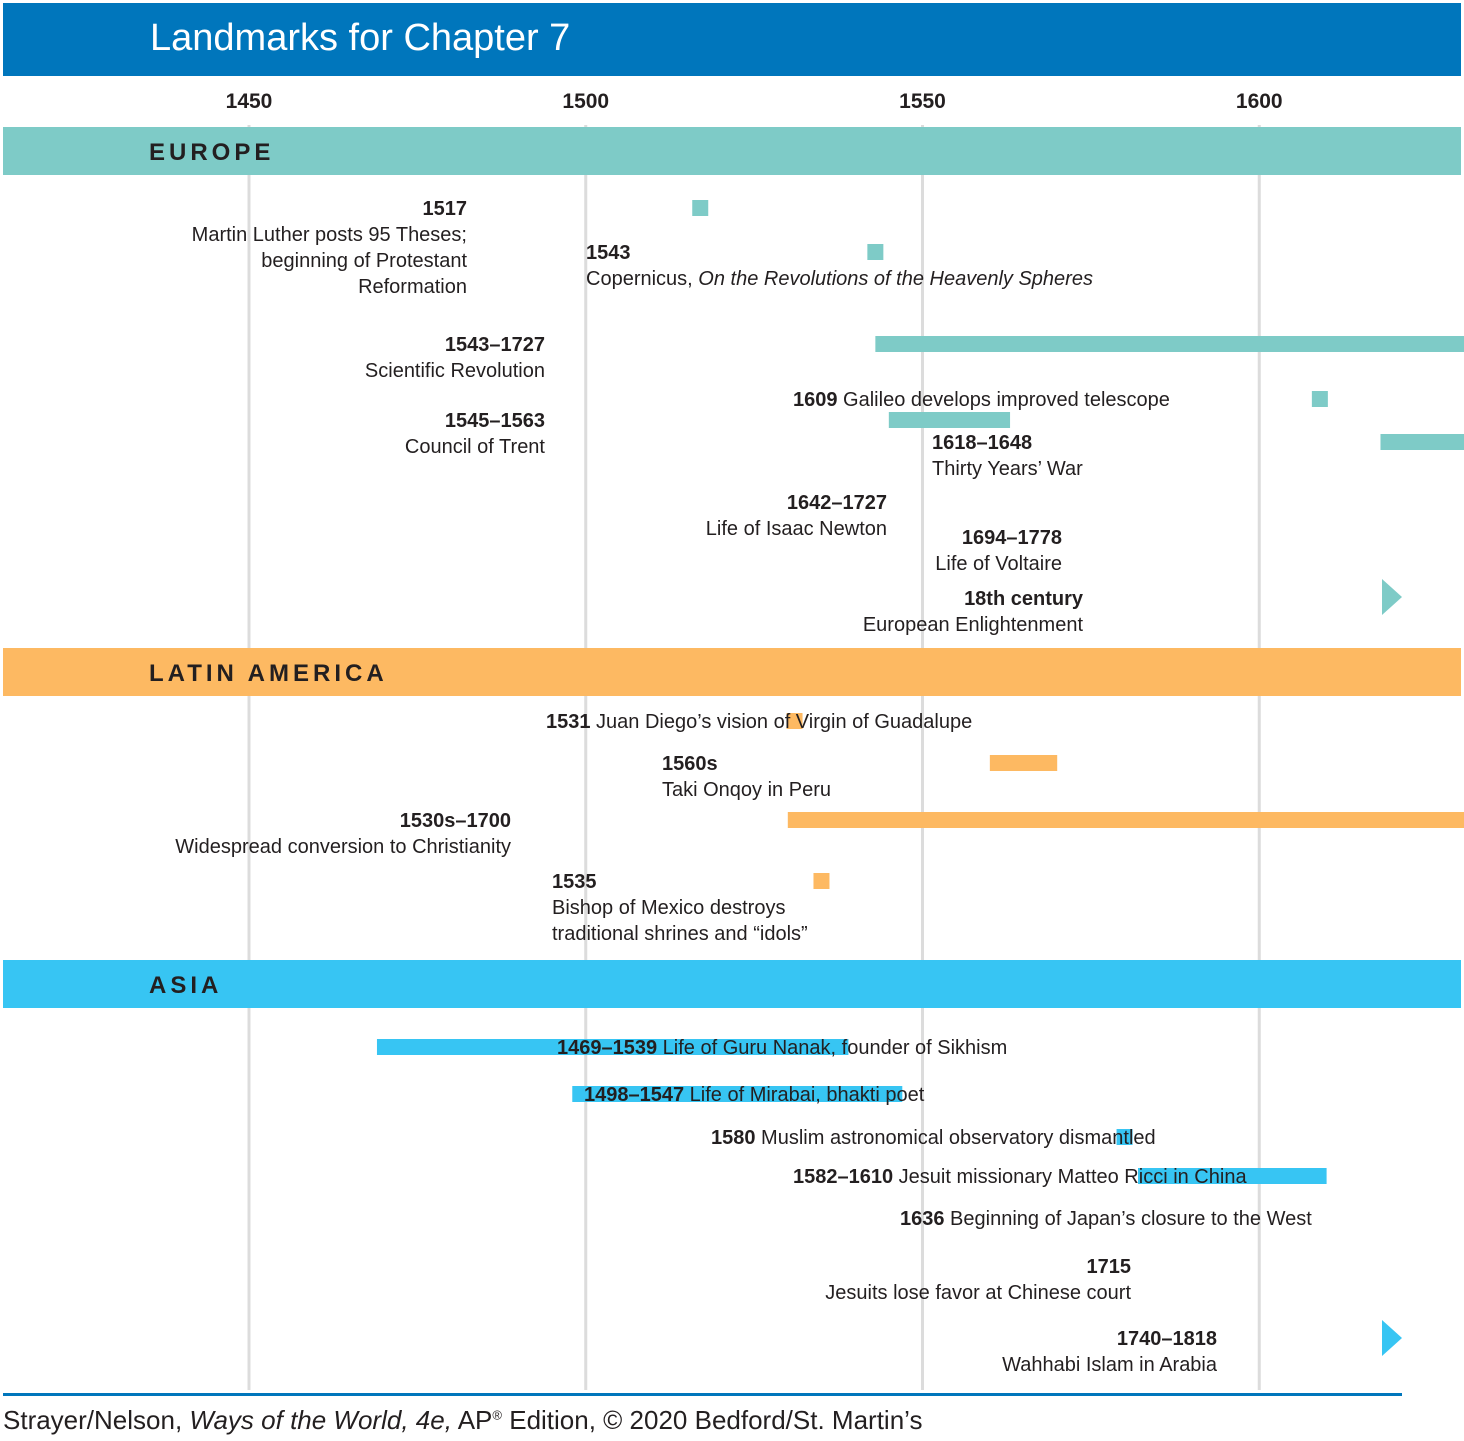  What do you see at coordinates (998, 564) in the screenshot?
I see `event-desc-europe-1694-1778-0: Life of Voltaire` at bounding box center [998, 564].